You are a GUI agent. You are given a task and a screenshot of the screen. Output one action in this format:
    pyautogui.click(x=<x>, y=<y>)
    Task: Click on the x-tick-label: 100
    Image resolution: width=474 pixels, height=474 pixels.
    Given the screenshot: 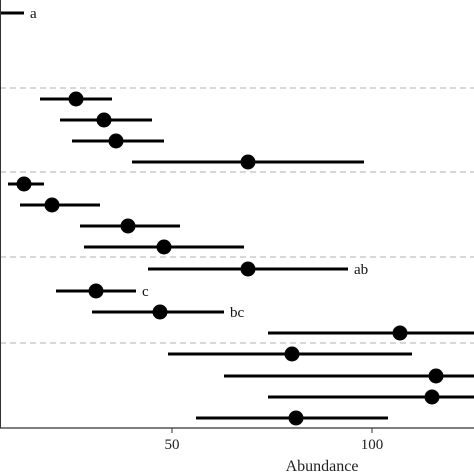 What is the action you would take?
    pyautogui.click(x=372, y=445)
    